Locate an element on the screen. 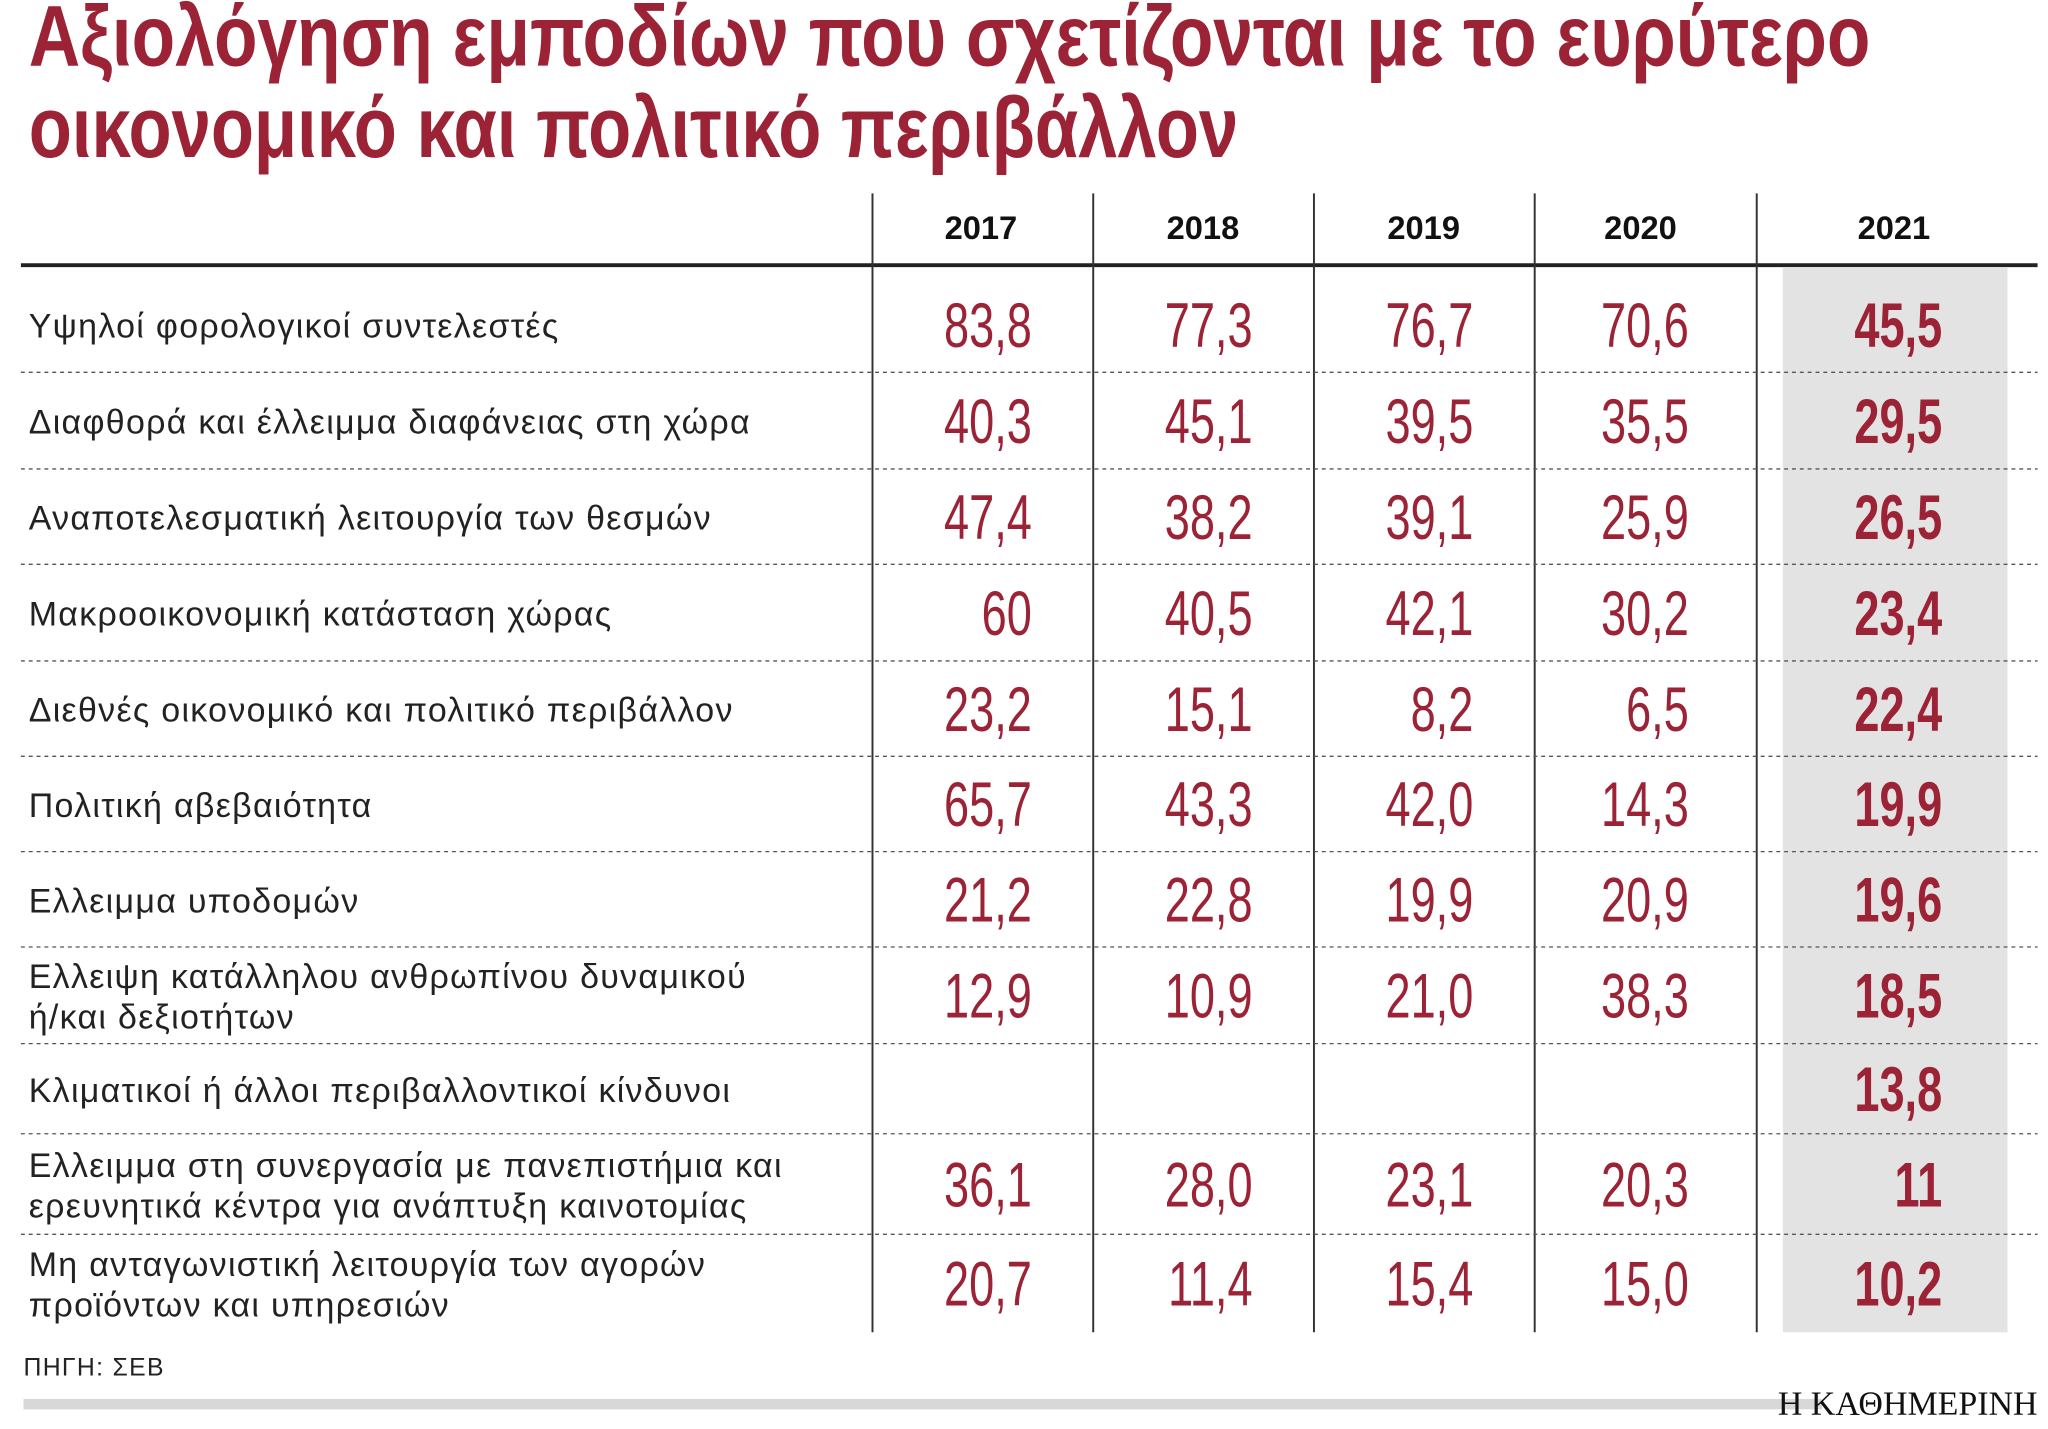  column-header: 2019 is located at coordinates (1423, 227).